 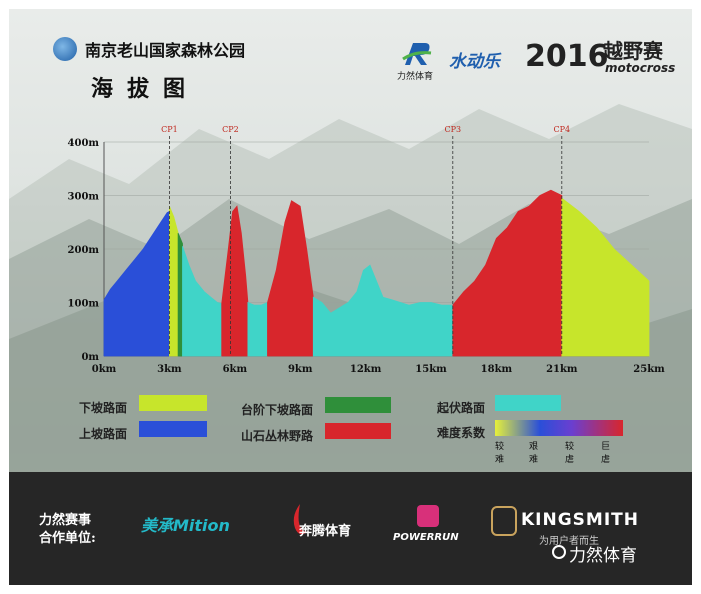 I want to click on y-tick-label-3: 300m, so click(x=84, y=197).